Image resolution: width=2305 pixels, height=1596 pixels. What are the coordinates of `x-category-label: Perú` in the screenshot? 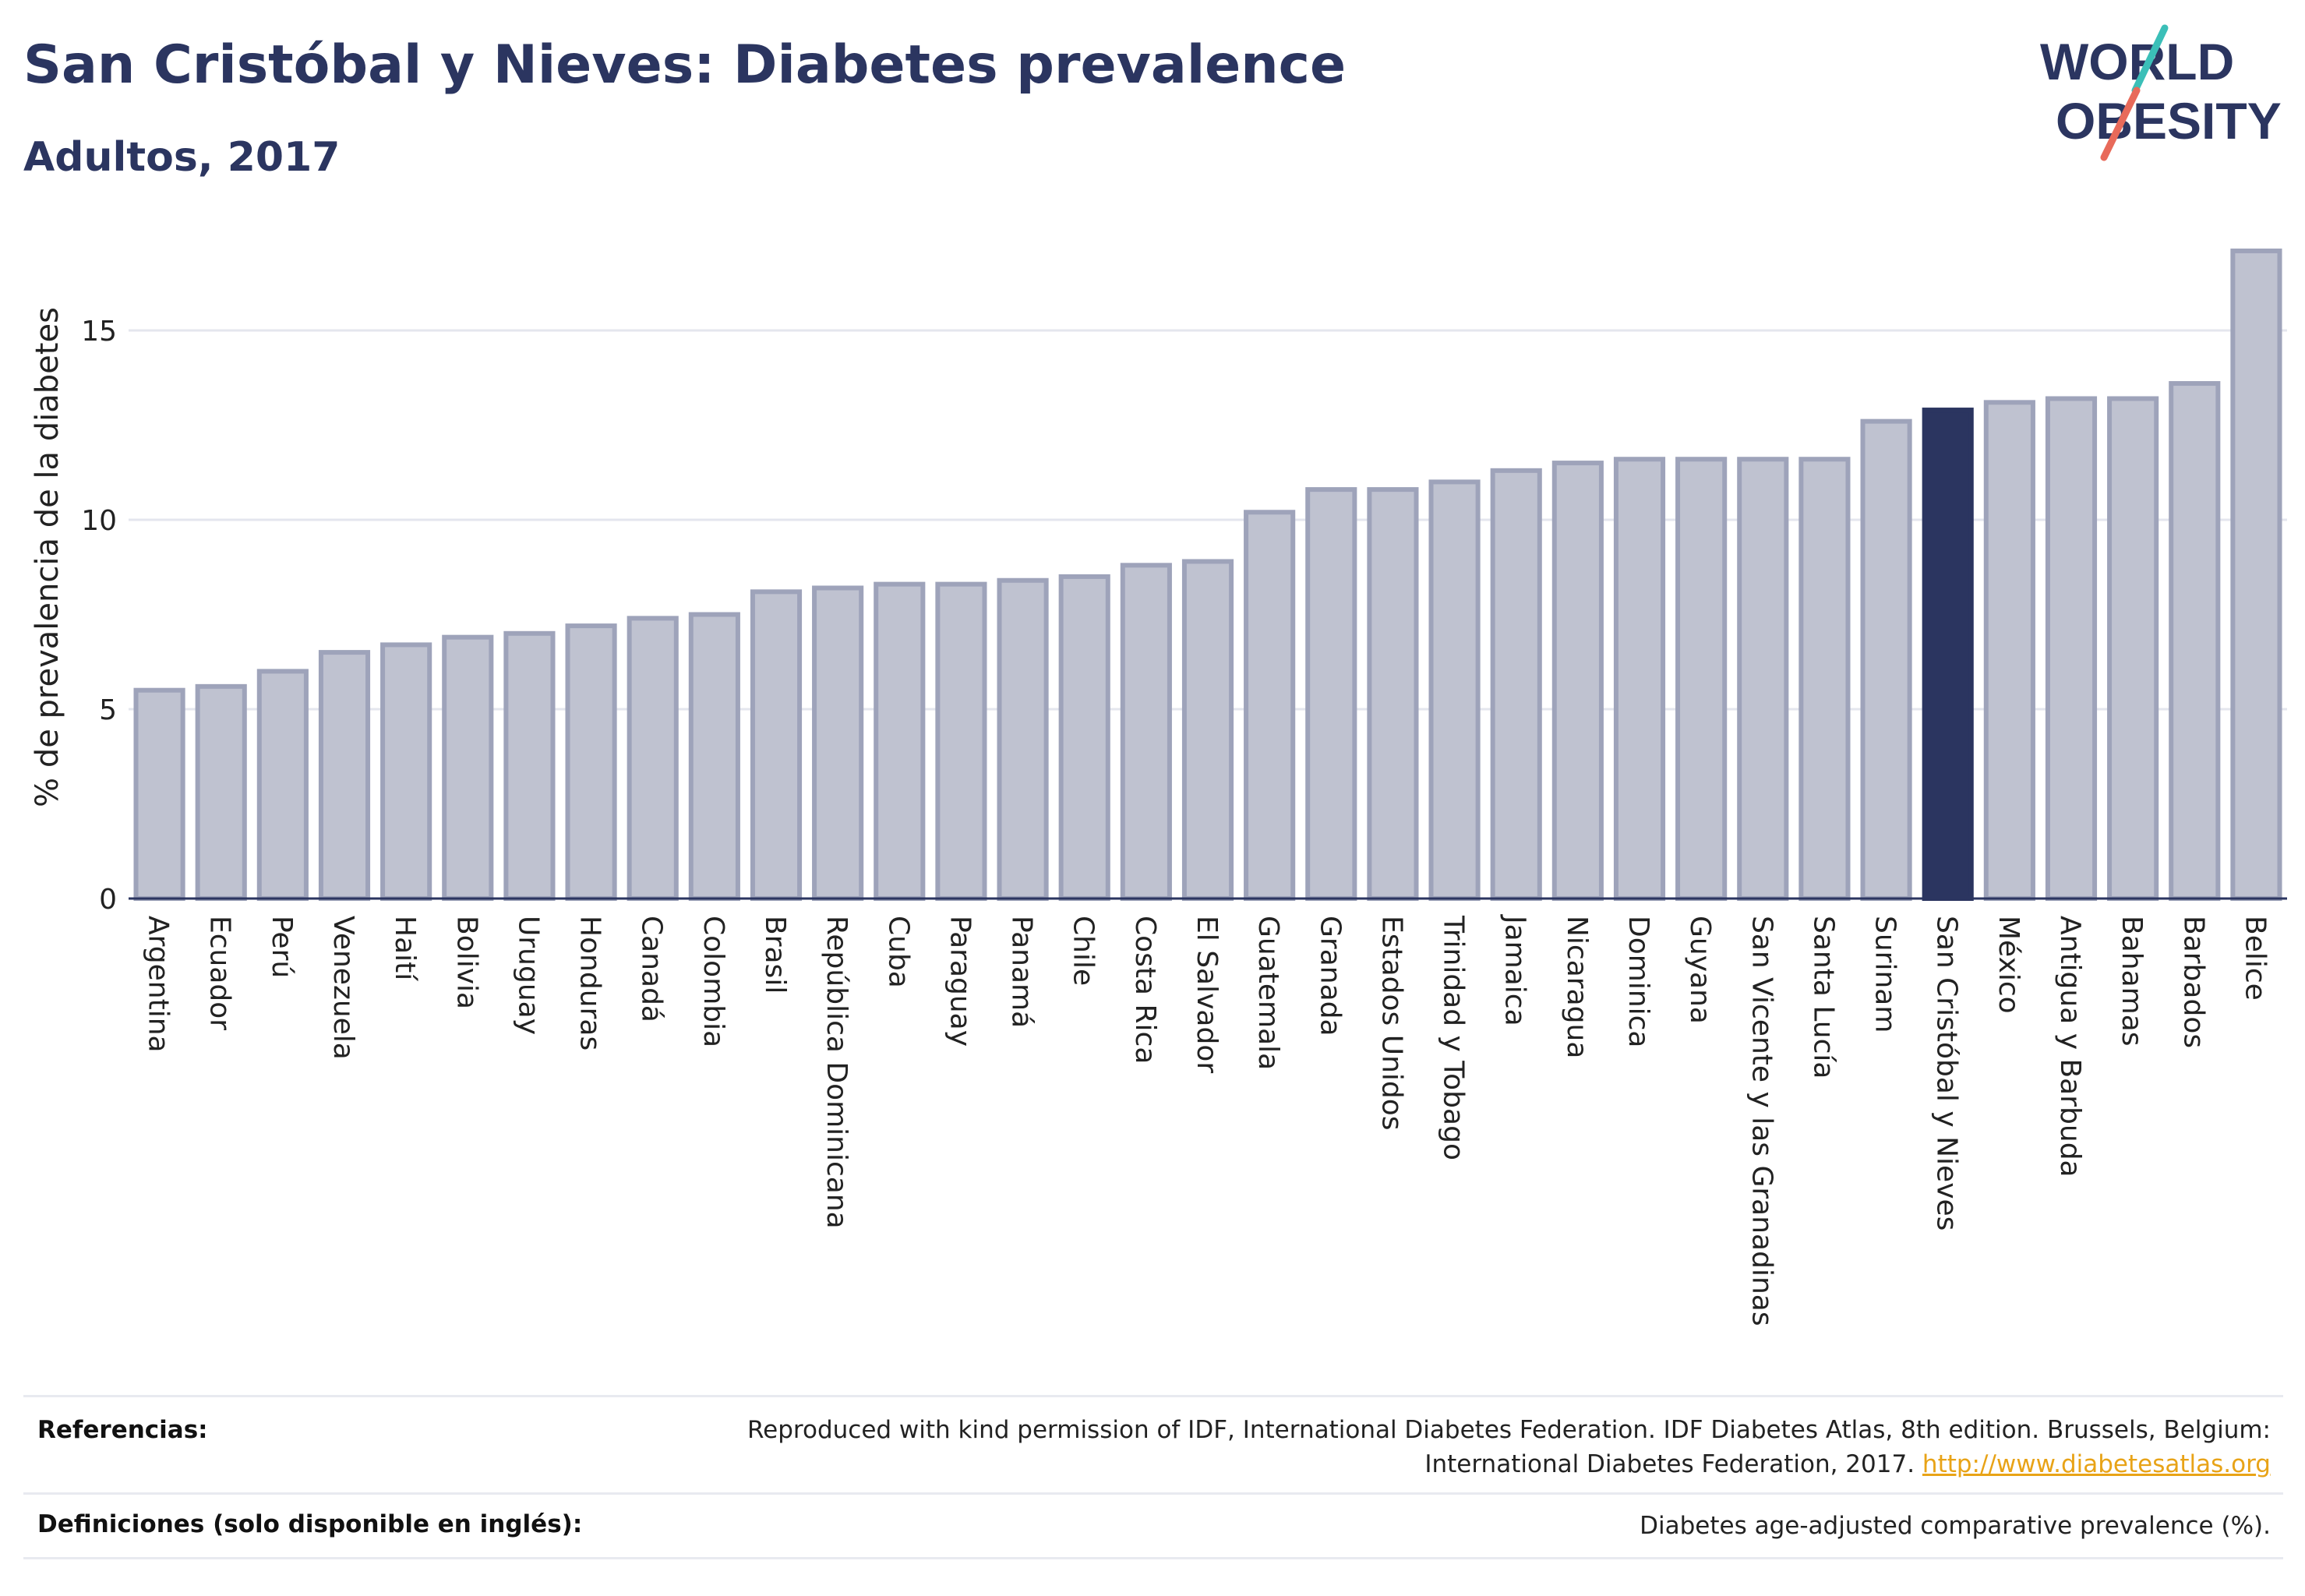 It's located at (282, 947).